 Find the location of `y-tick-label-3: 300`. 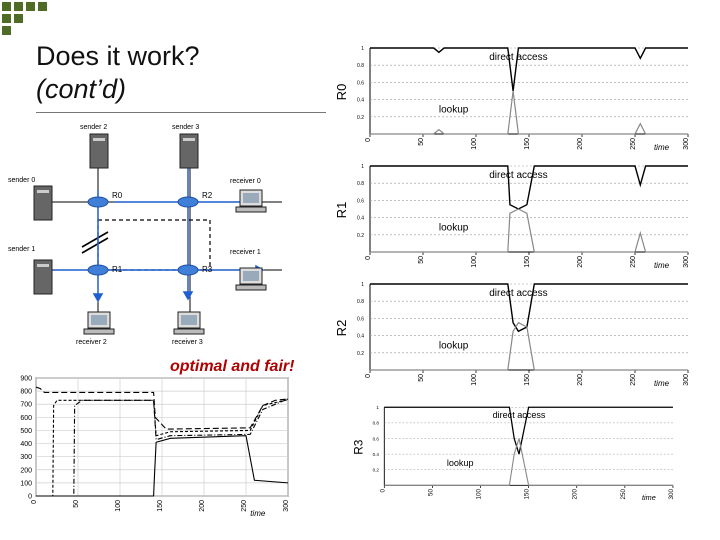

y-tick-label-3: 300 is located at coordinates (26, 457).